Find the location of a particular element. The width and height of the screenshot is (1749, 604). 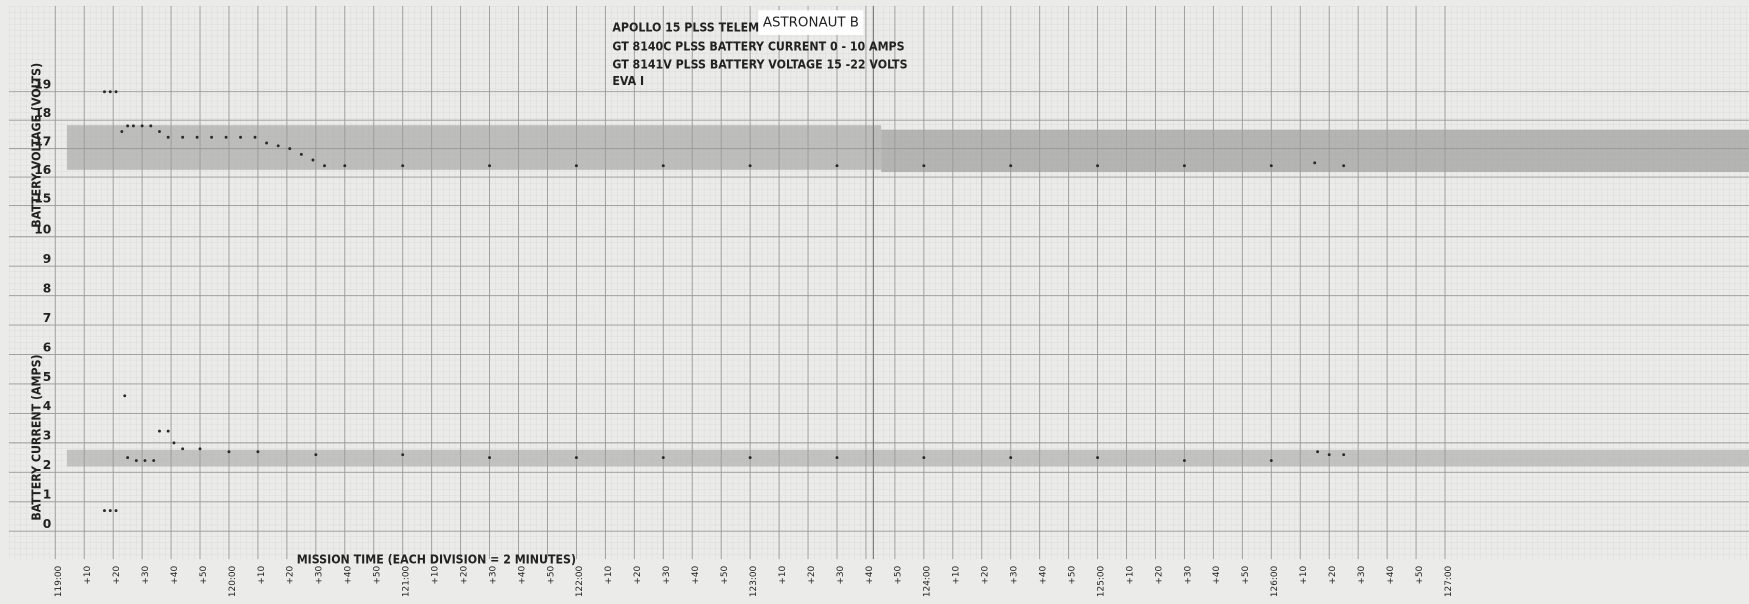

x-tick-label: 120:00 is located at coordinates (233, 581).